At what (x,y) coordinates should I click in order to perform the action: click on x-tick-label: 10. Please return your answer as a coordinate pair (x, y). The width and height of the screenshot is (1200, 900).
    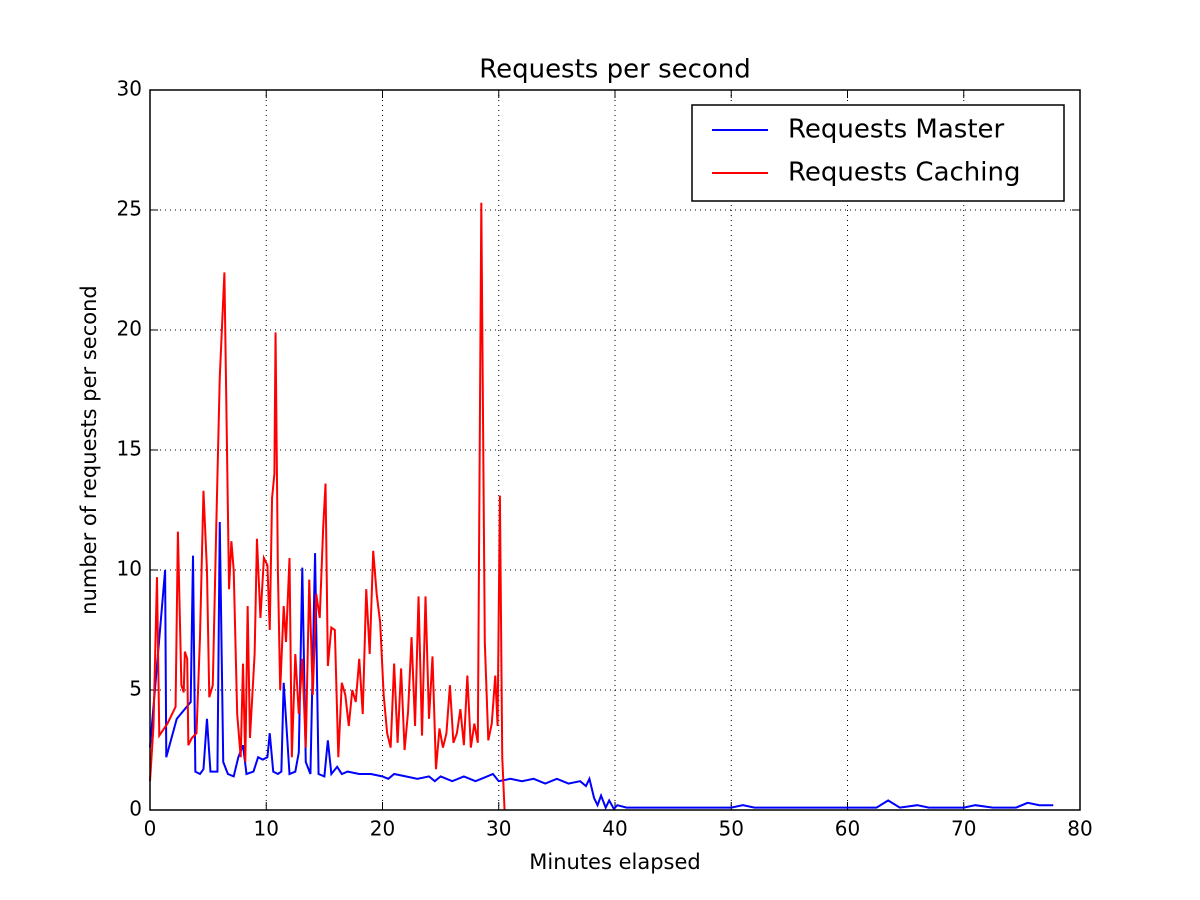
    Looking at the image, I should click on (266, 829).